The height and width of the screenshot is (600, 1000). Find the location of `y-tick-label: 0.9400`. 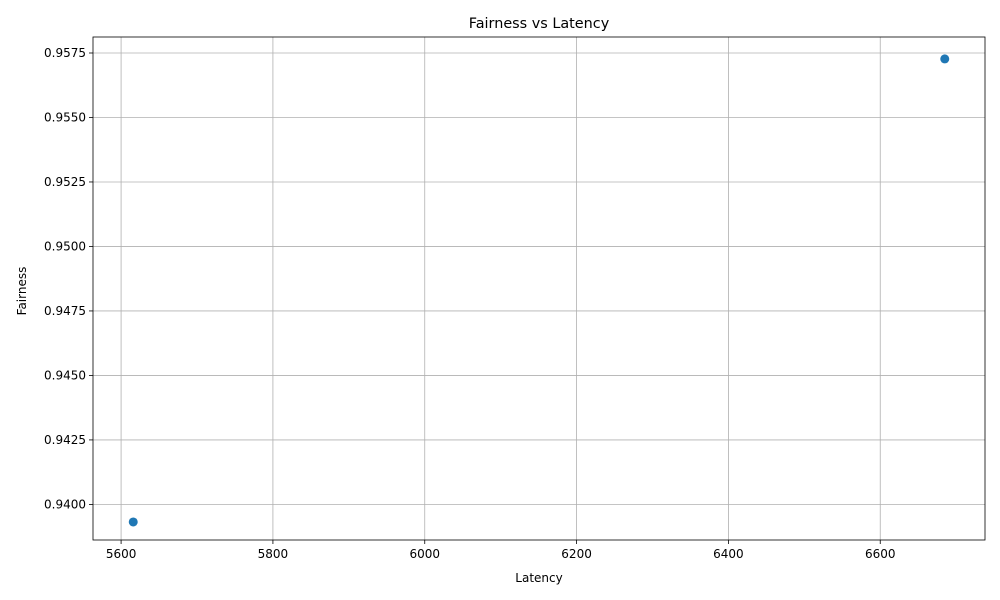

y-tick-label: 0.9400 is located at coordinates (65, 504).